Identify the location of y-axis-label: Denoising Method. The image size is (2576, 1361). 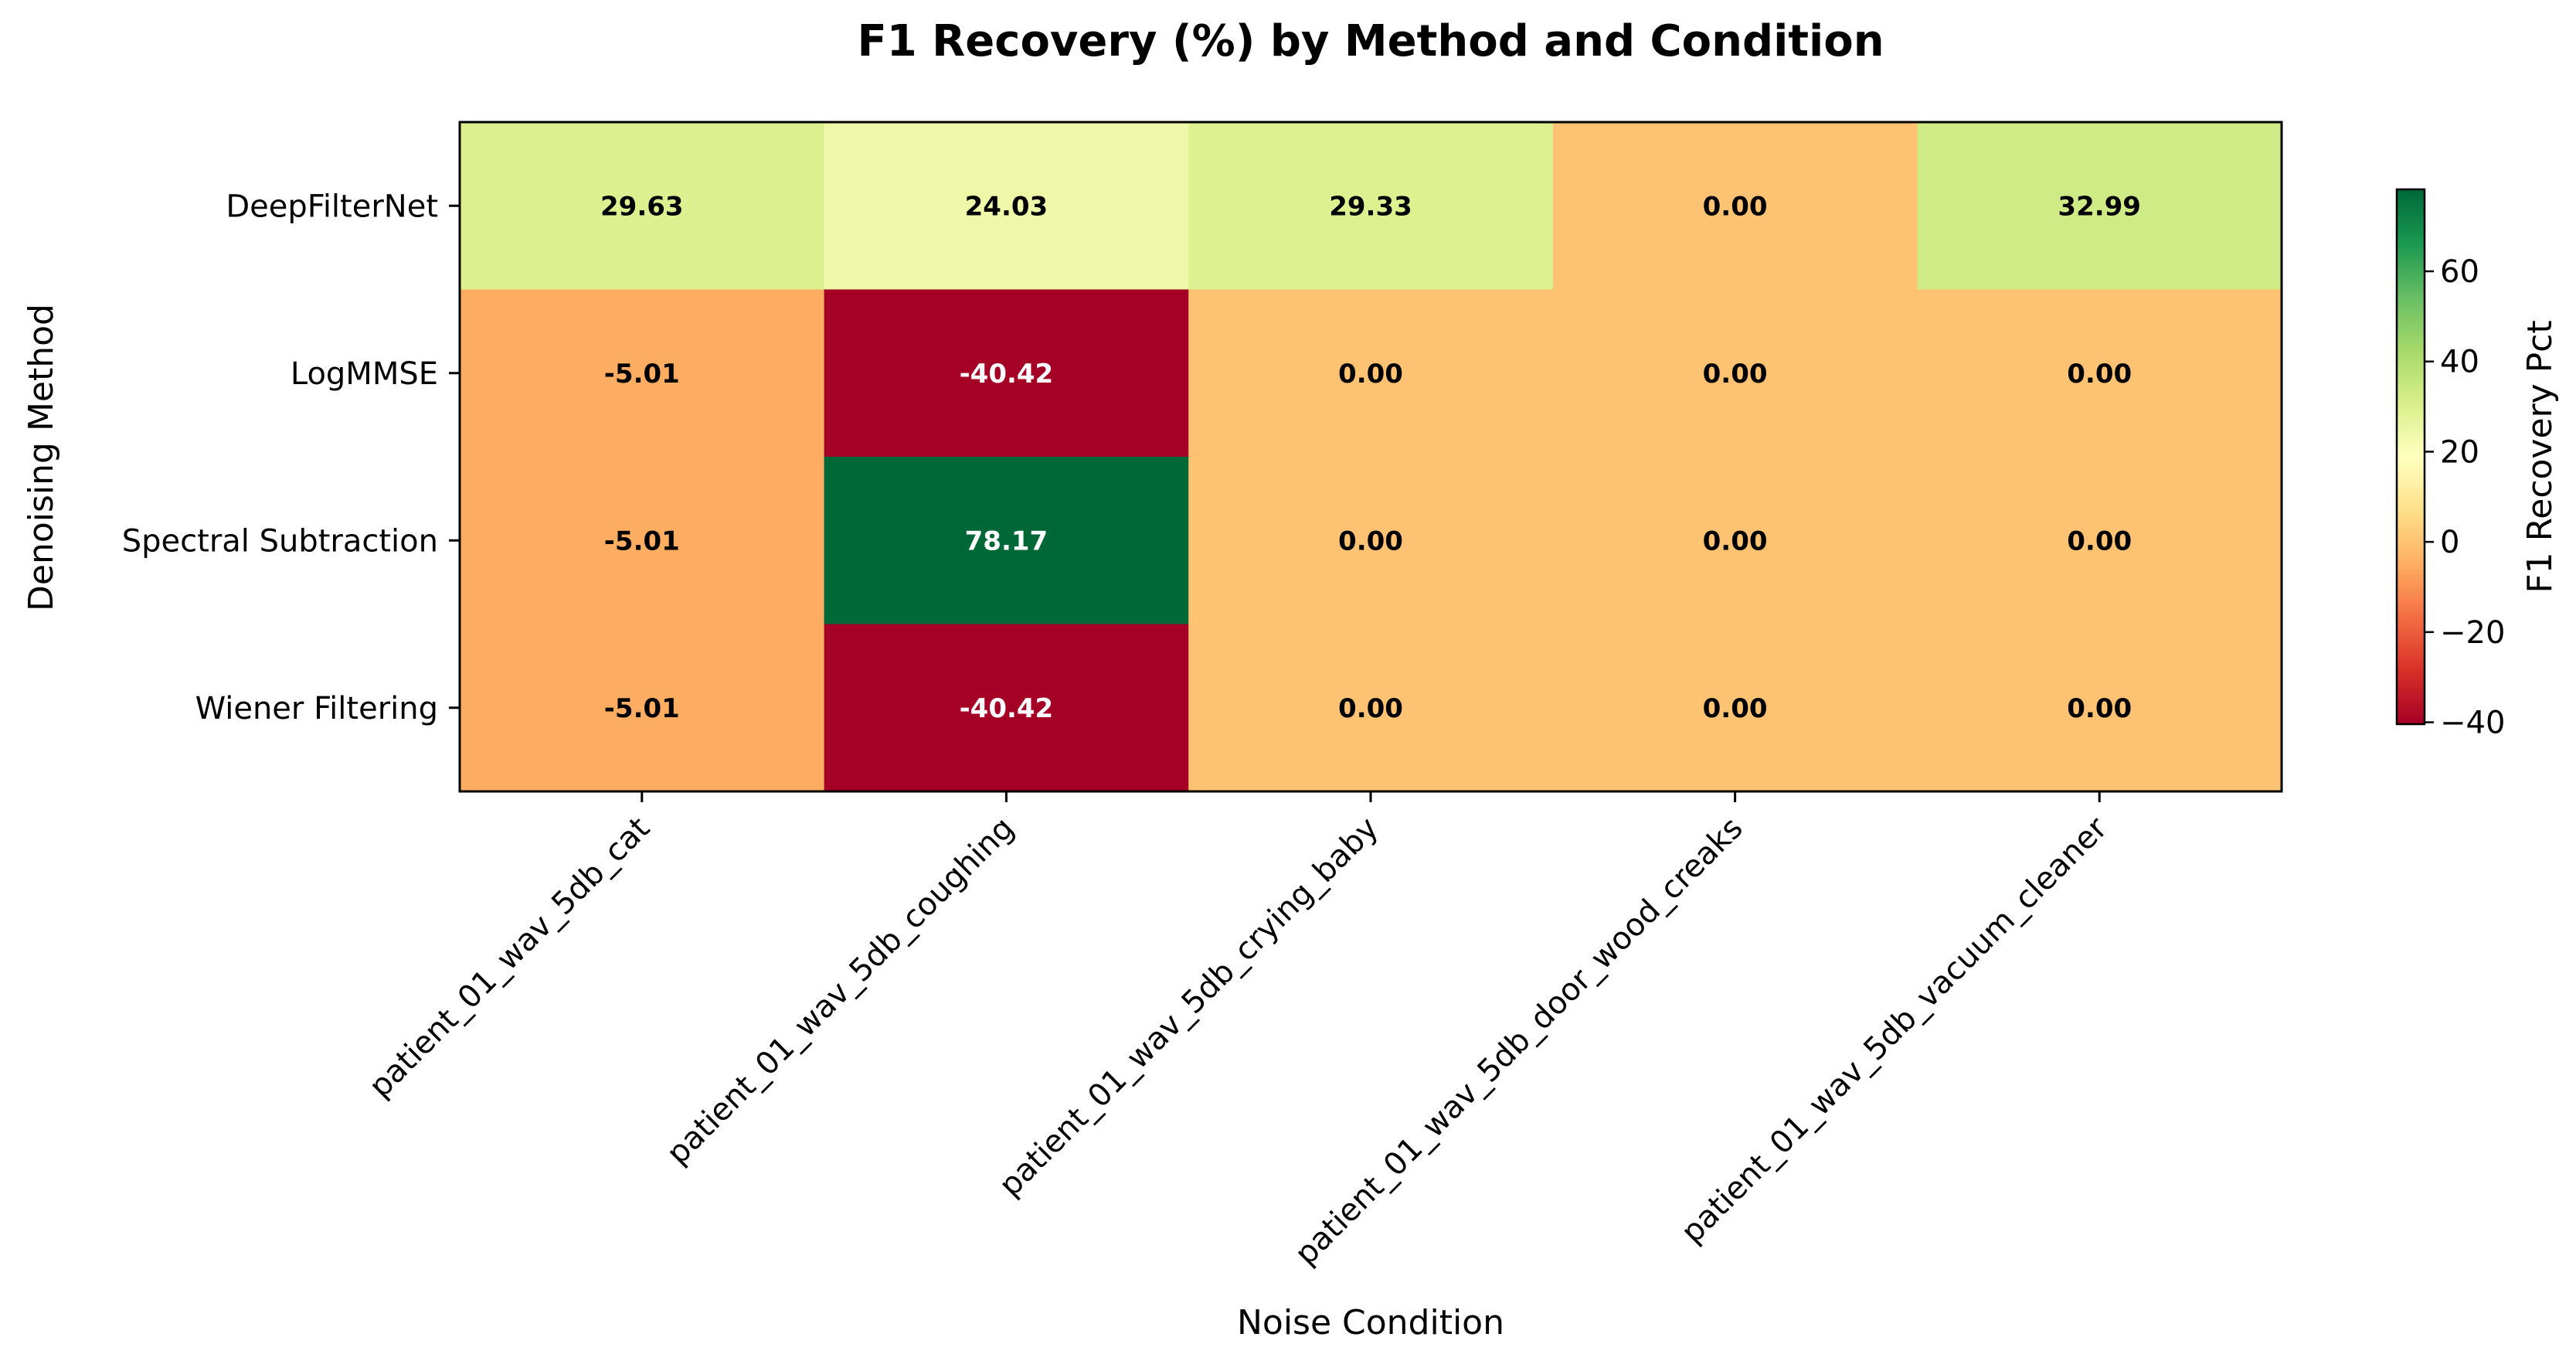
(41, 458).